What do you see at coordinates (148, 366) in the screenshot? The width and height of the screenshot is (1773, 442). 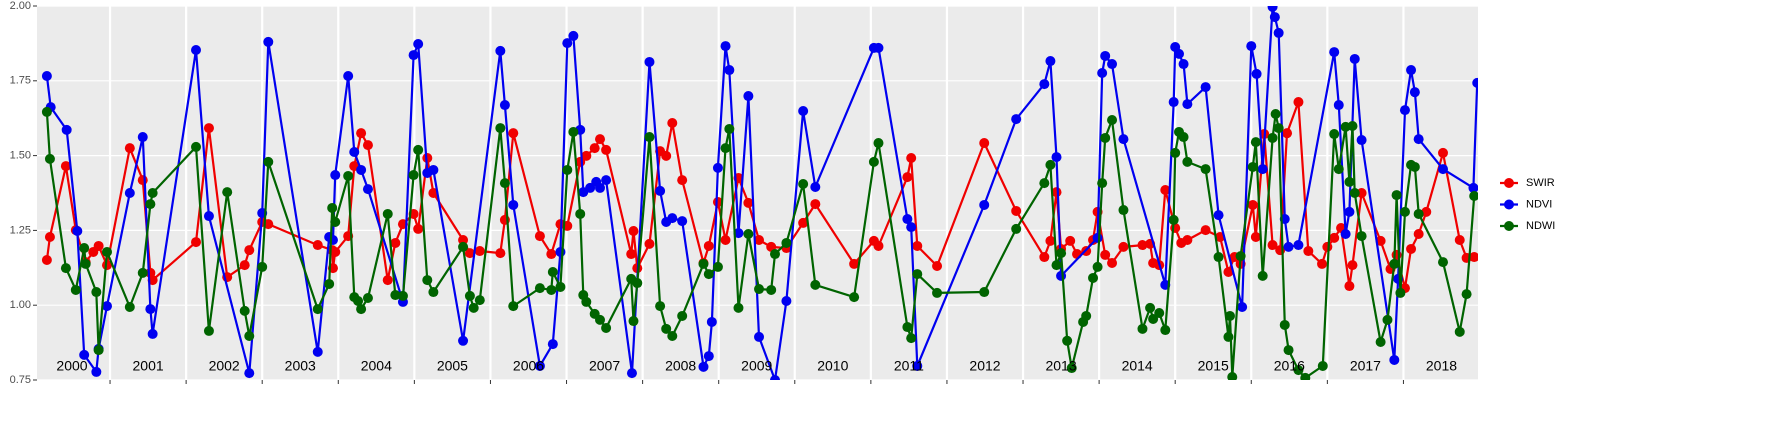 I see `year-label: 2001` at bounding box center [148, 366].